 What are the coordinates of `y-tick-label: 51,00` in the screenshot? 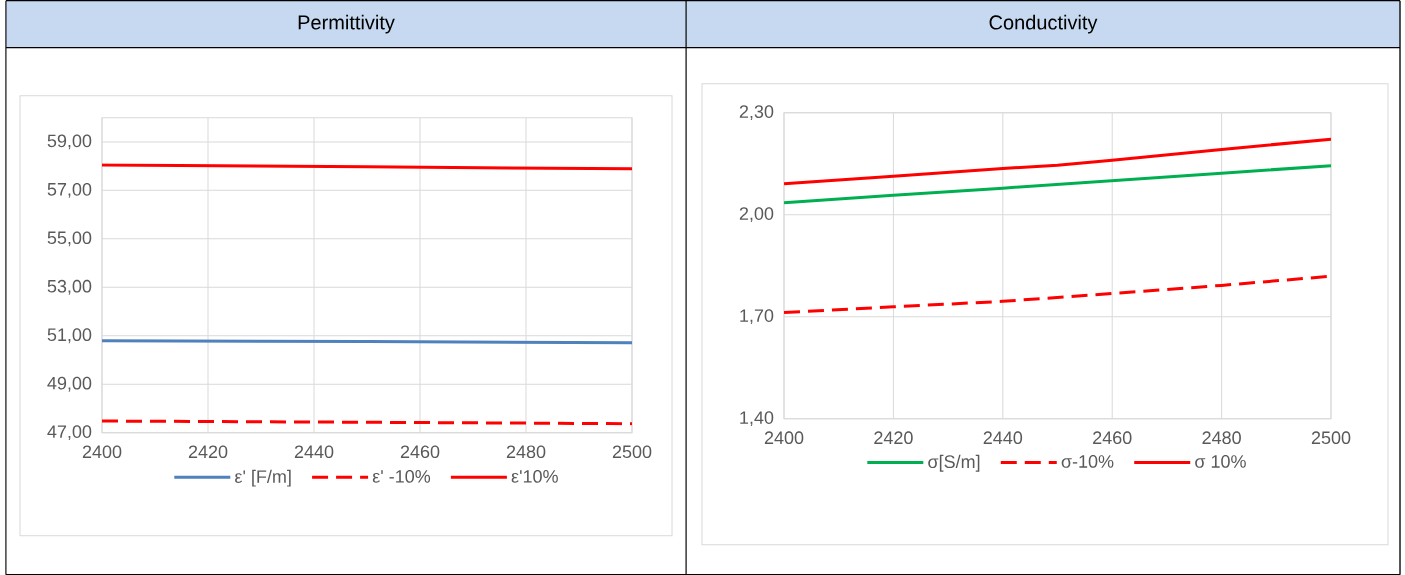 It's located at (69, 336).